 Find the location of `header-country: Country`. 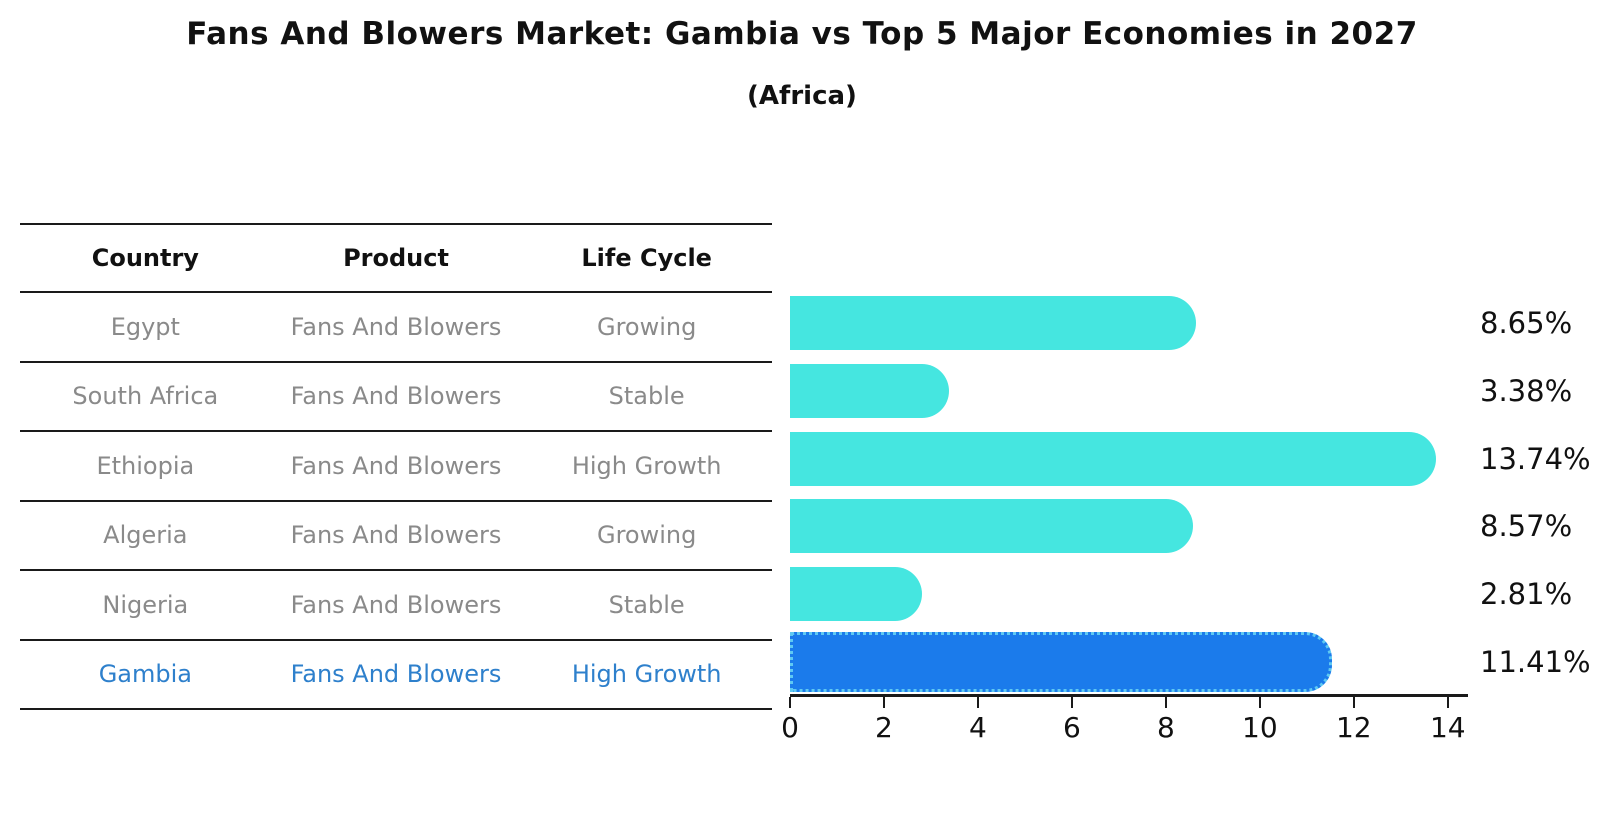

header-country: Country is located at coordinates (145, 258).